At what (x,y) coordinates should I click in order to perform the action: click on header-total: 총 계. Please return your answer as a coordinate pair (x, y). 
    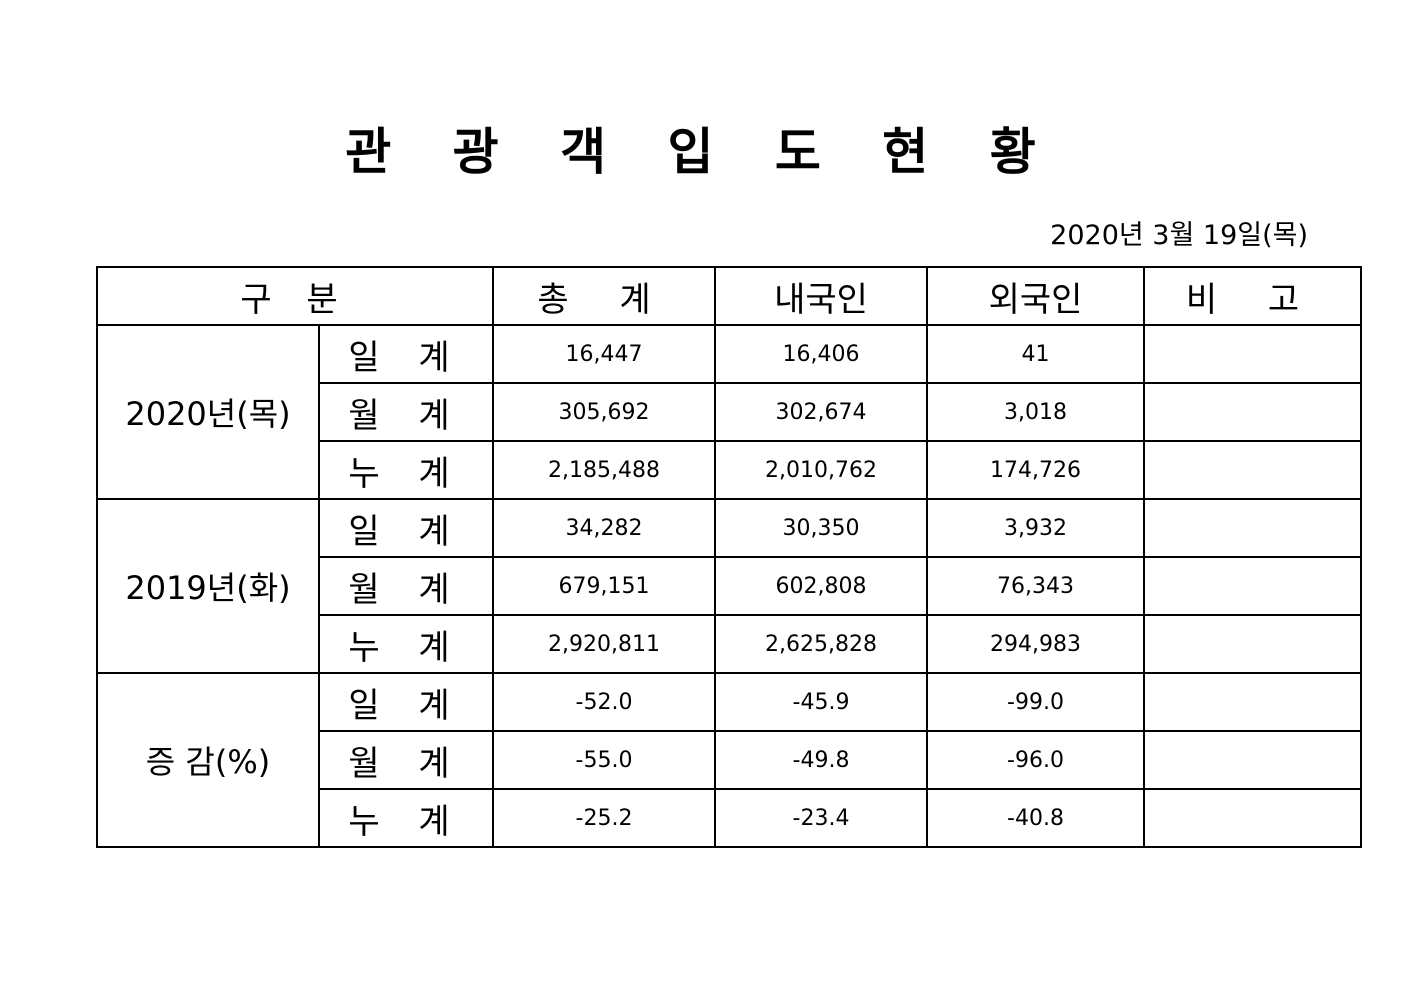
    Looking at the image, I should click on (604, 296).